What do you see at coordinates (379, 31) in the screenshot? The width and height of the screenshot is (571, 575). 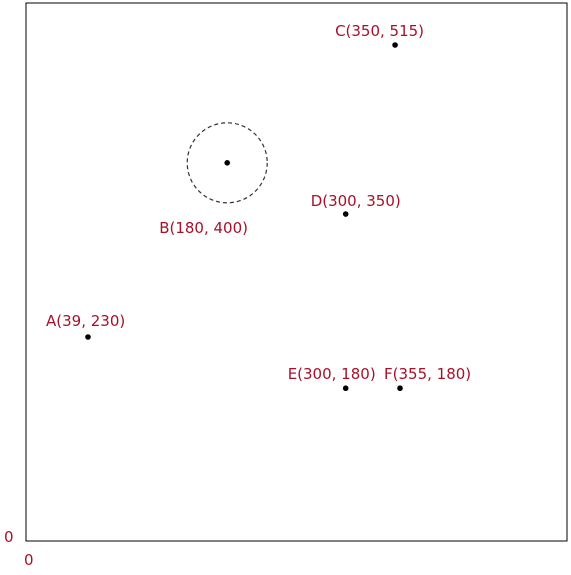 I see `point-label-c: C(350, 515)` at bounding box center [379, 31].